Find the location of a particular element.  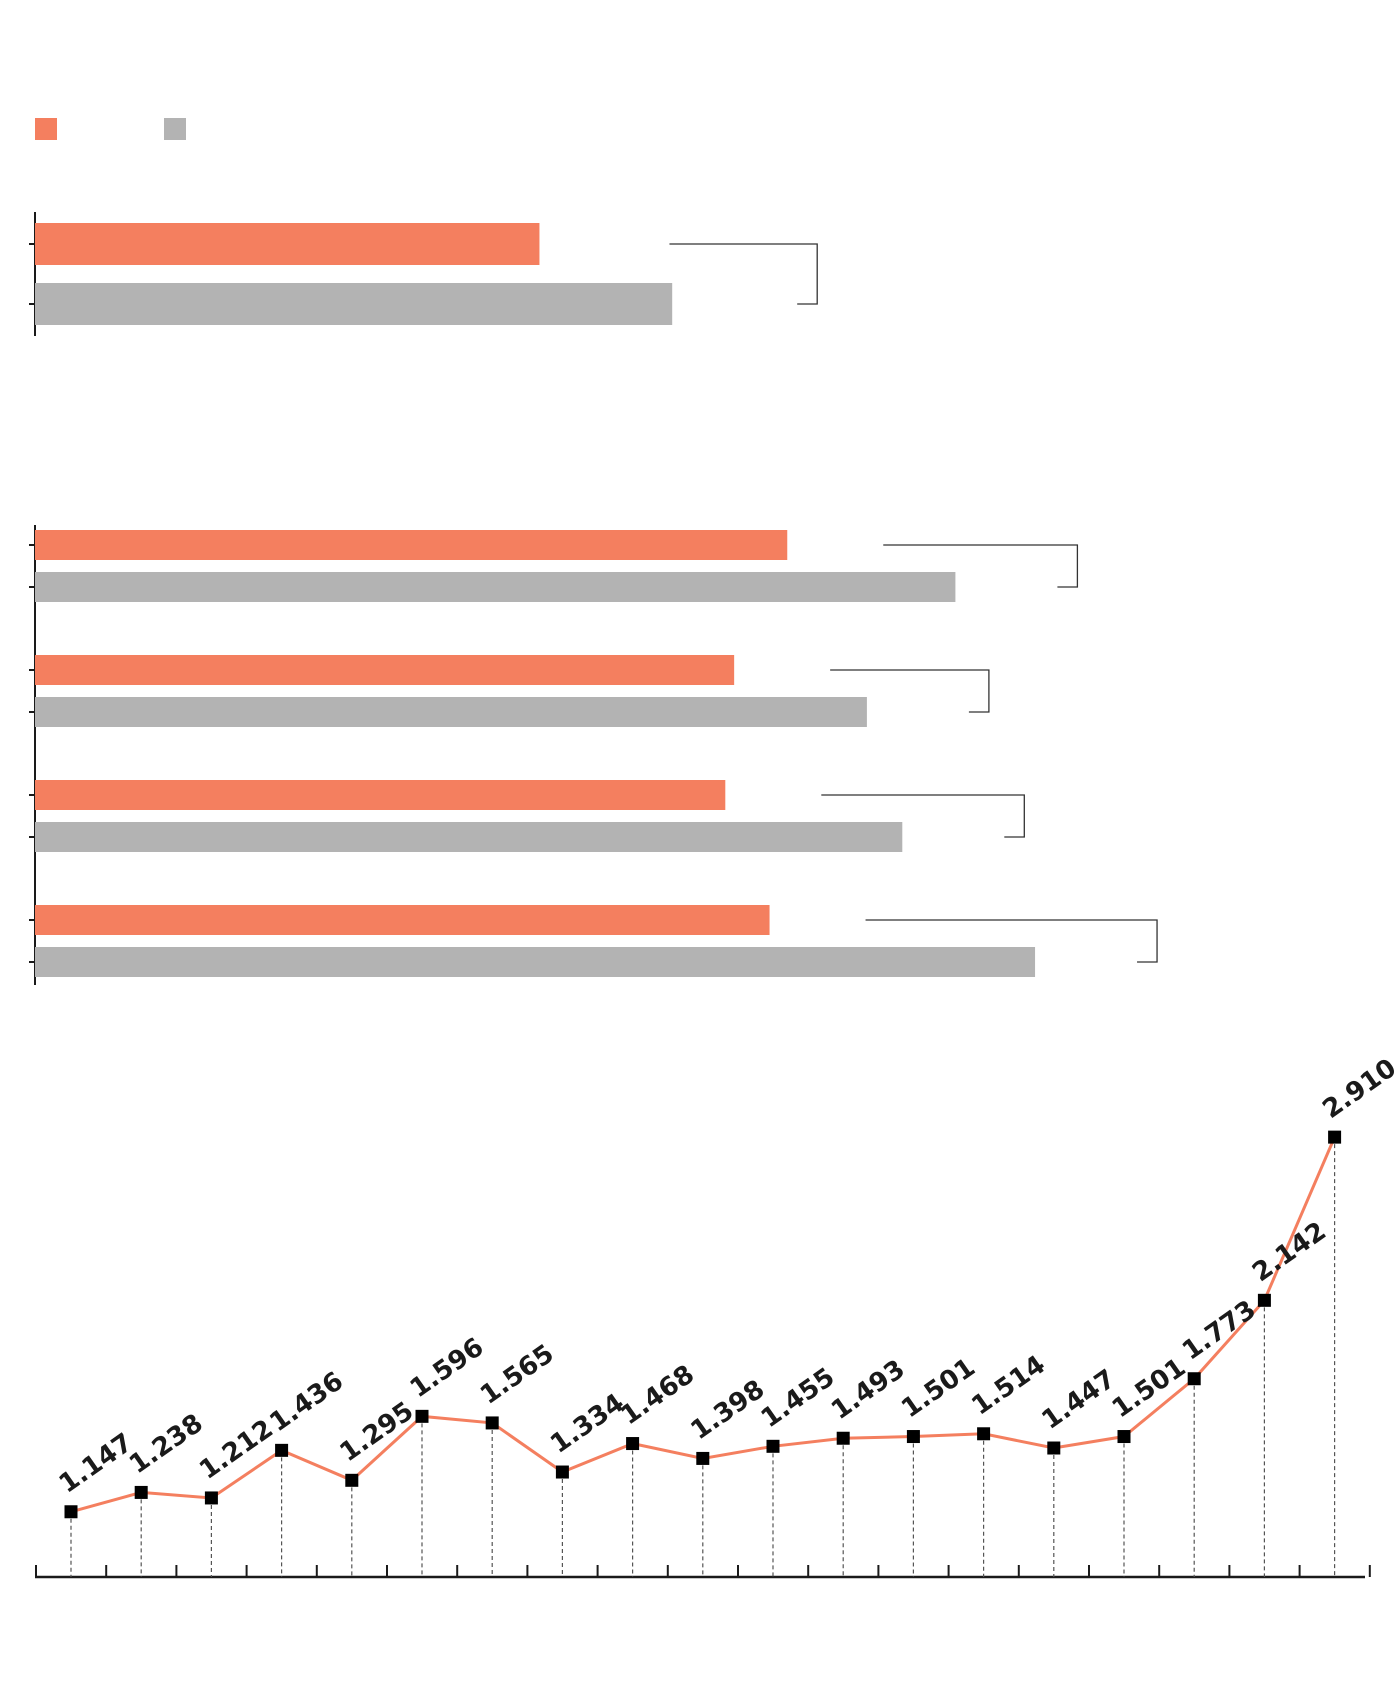

data-label: 1.565 is located at coordinates (517, 1375).